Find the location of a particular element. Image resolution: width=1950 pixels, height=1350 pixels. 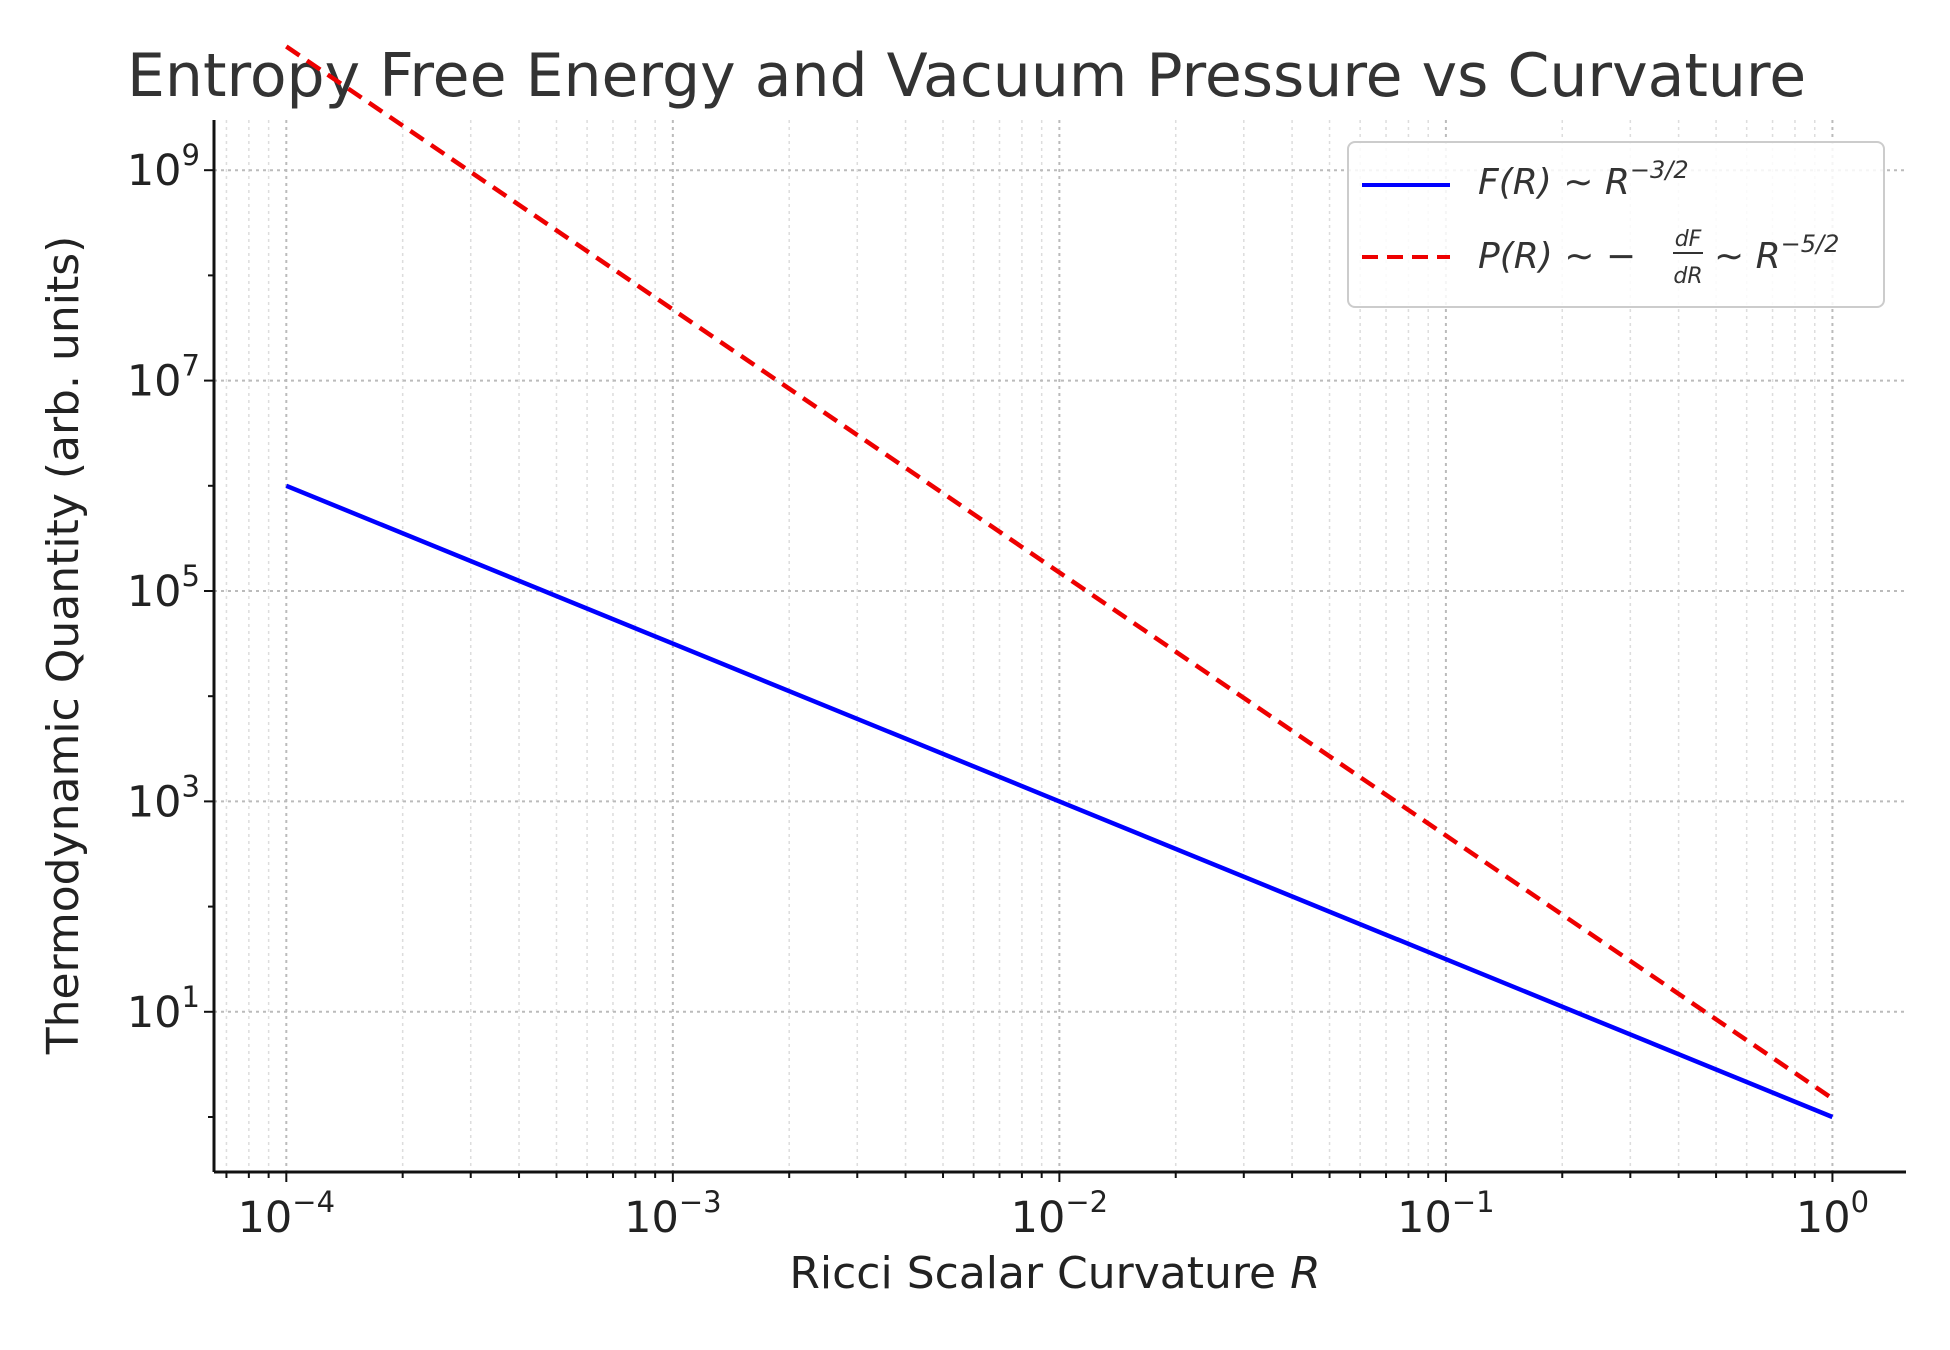

x-tick-label-exp: −2 is located at coordinates (1086, 1202).